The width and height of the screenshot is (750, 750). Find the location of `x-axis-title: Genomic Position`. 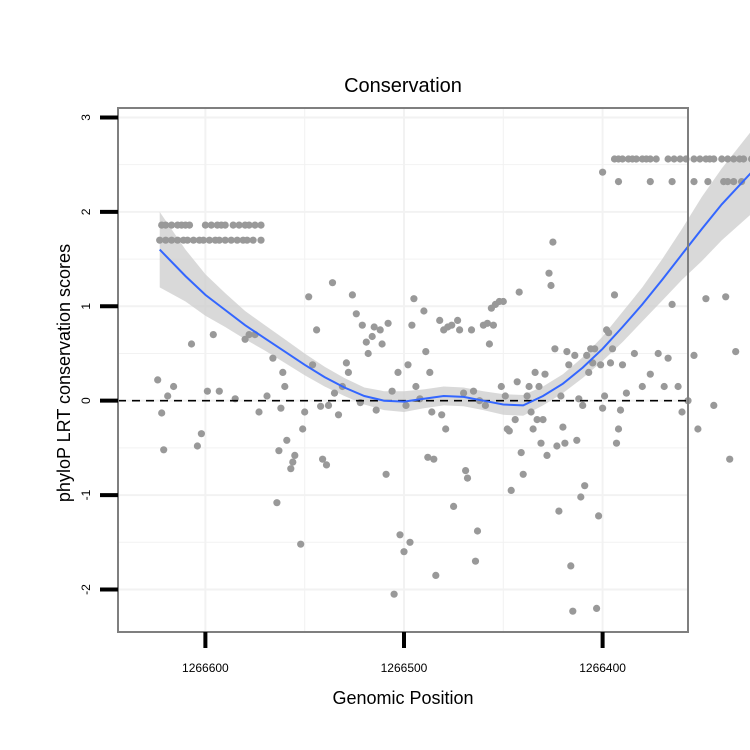

x-axis-title: Genomic Position is located at coordinates (402, 698).